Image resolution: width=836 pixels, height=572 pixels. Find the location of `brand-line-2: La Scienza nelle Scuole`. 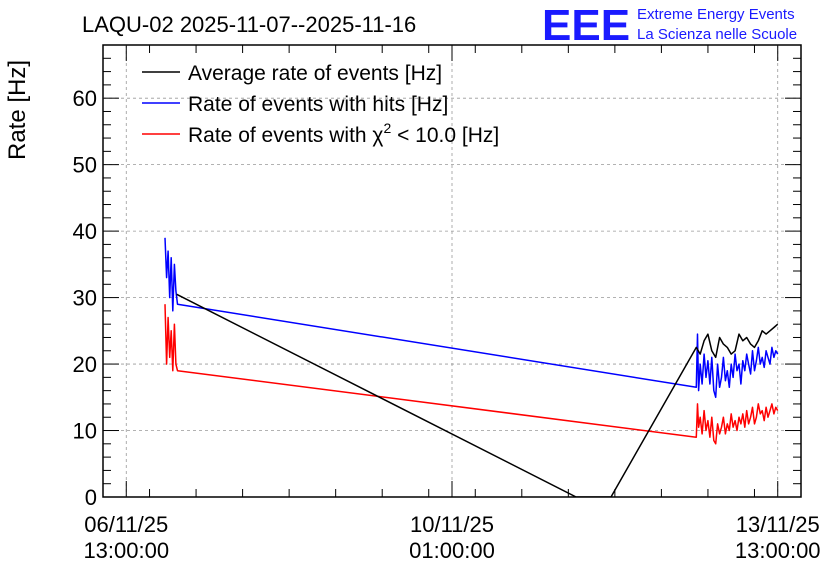

brand-line-2: La Scienza nelle Scuole is located at coordinates (717, 34).